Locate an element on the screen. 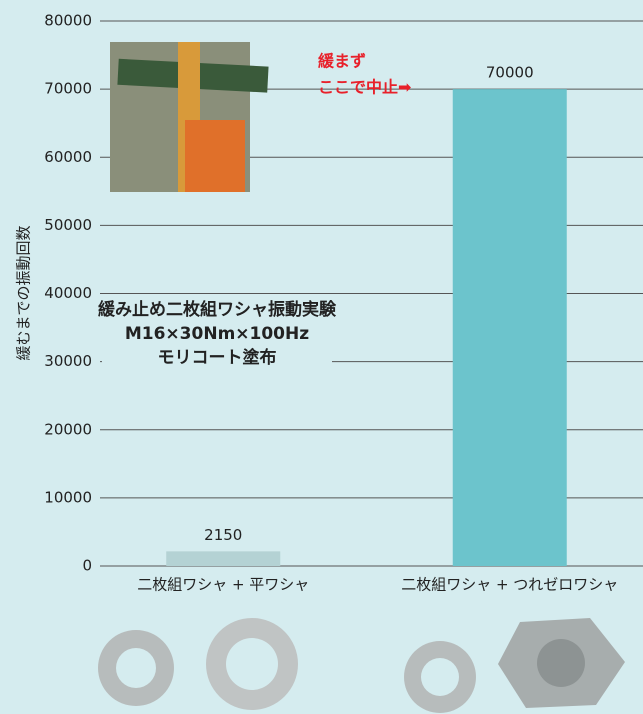  y-tick-label: 10000 is located at coordinates (68, 497).